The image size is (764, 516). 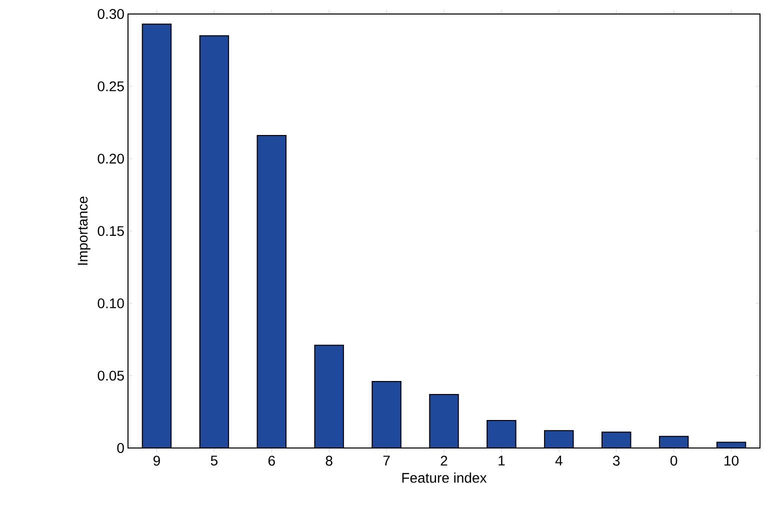 What do you see at coordinates (616, 461) in the screenshot?
I see `x-tick-label: 3` at bounding box center [616, 461].